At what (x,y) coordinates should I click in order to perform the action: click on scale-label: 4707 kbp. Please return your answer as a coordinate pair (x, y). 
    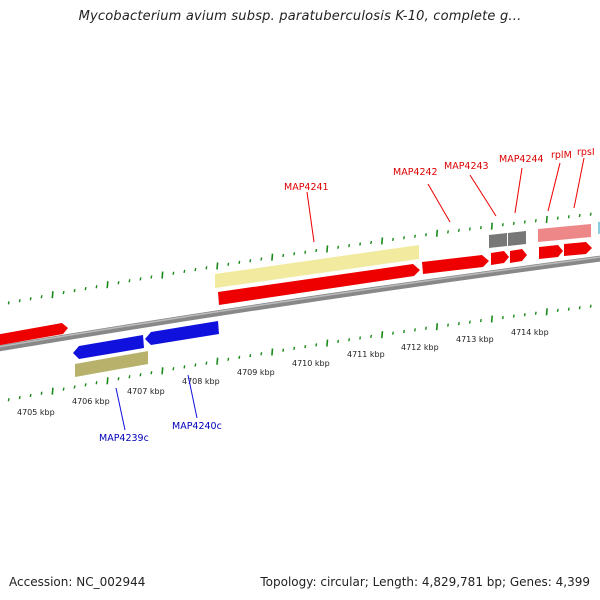
    Looking at the image, I should click on (146, 391).